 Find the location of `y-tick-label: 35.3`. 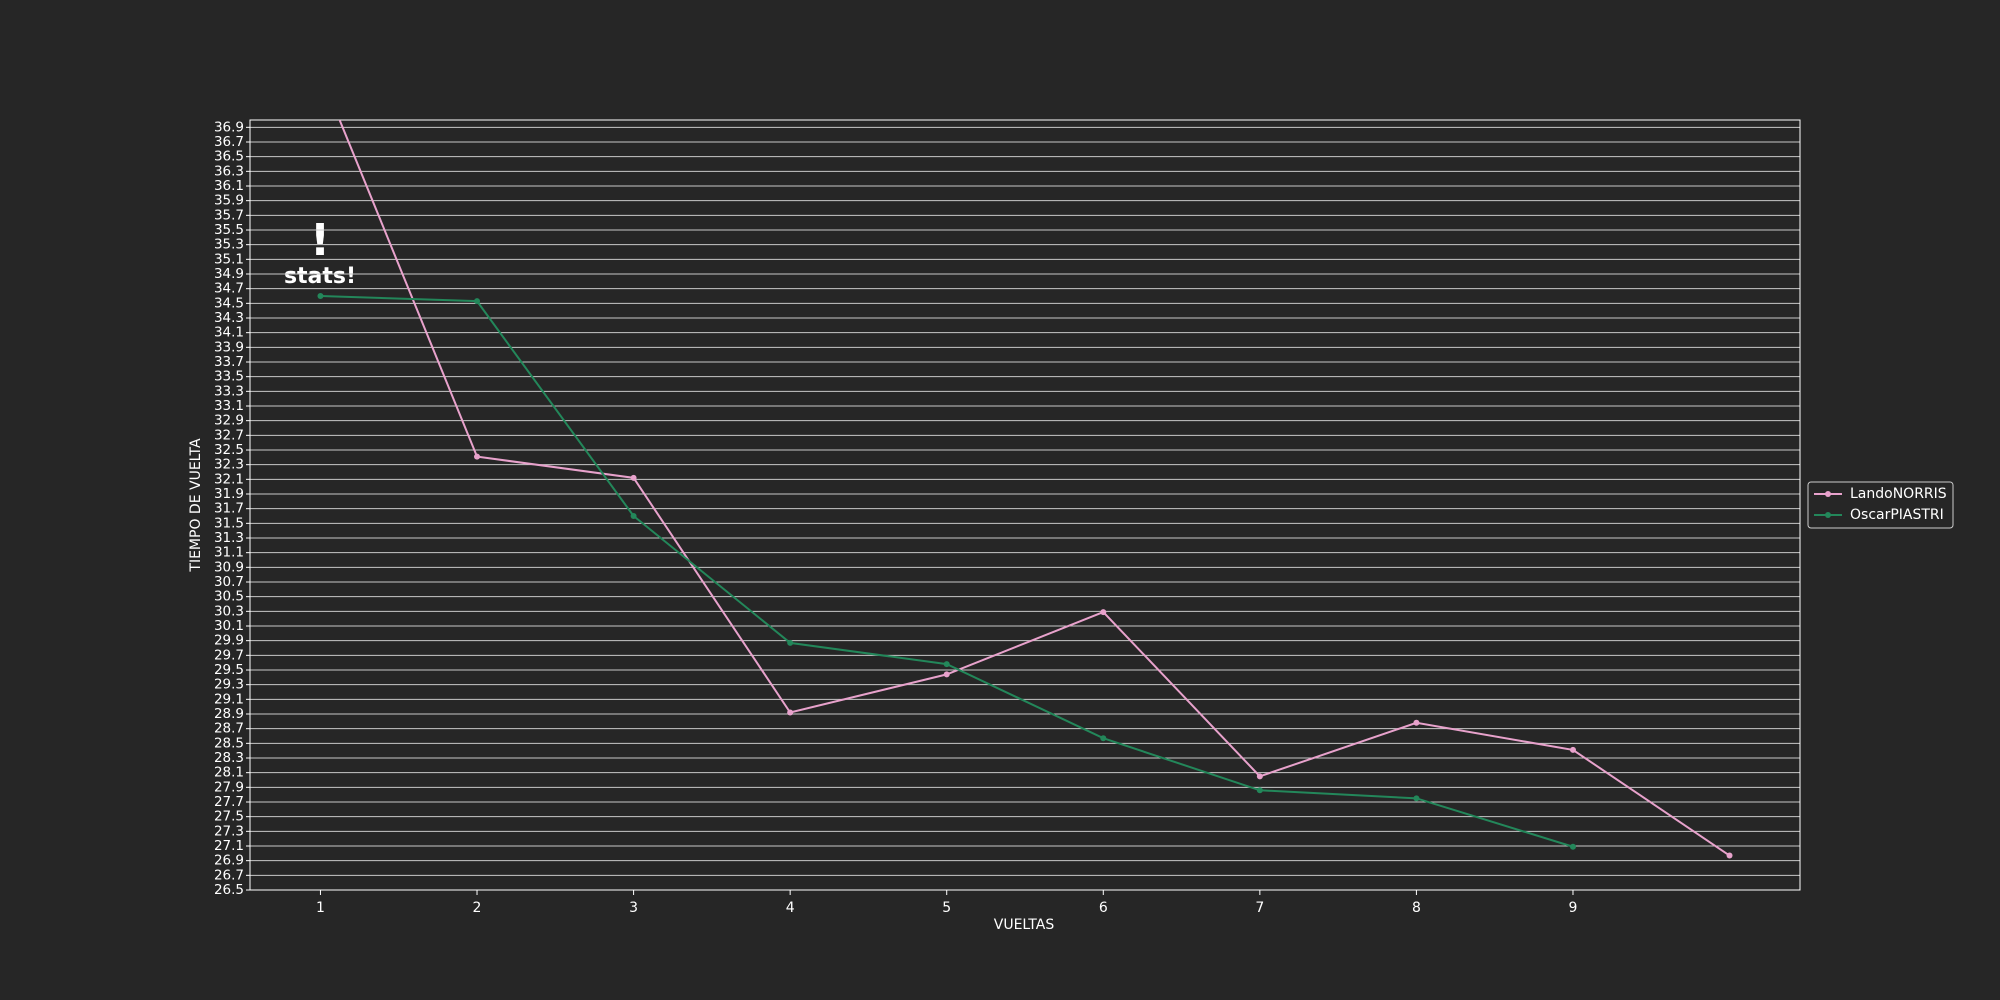

y-tick-label: 35.3 is located at coordinates (229, 245).